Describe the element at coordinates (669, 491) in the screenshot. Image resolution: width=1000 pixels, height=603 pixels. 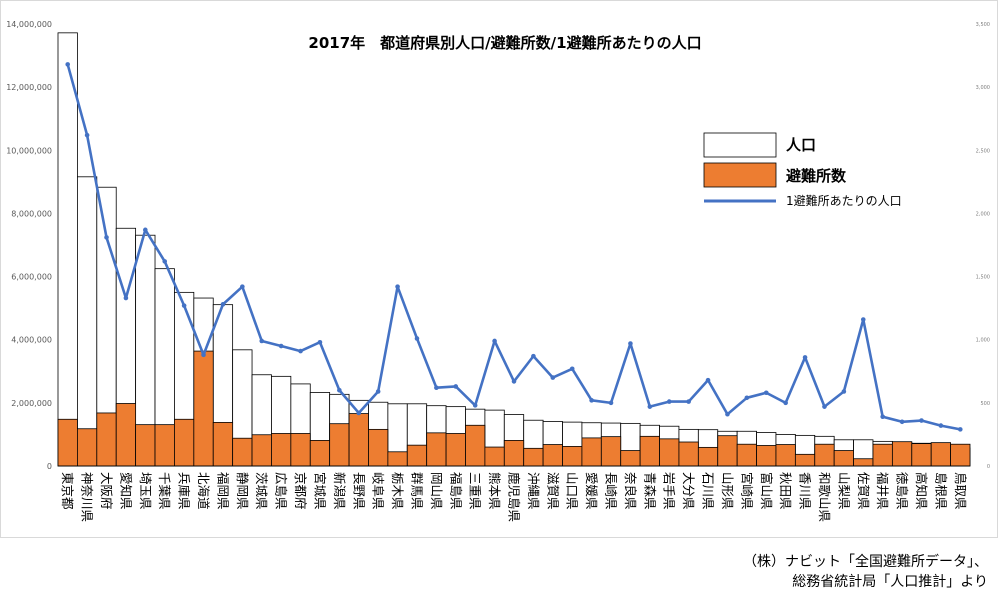
I see `category-label: 岩手県` at that location.